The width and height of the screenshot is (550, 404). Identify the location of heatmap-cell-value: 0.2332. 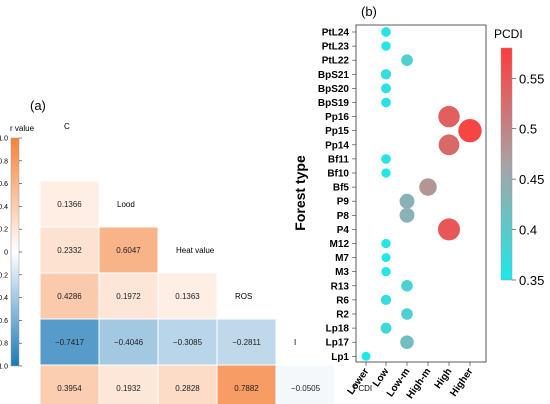
(69, 250).